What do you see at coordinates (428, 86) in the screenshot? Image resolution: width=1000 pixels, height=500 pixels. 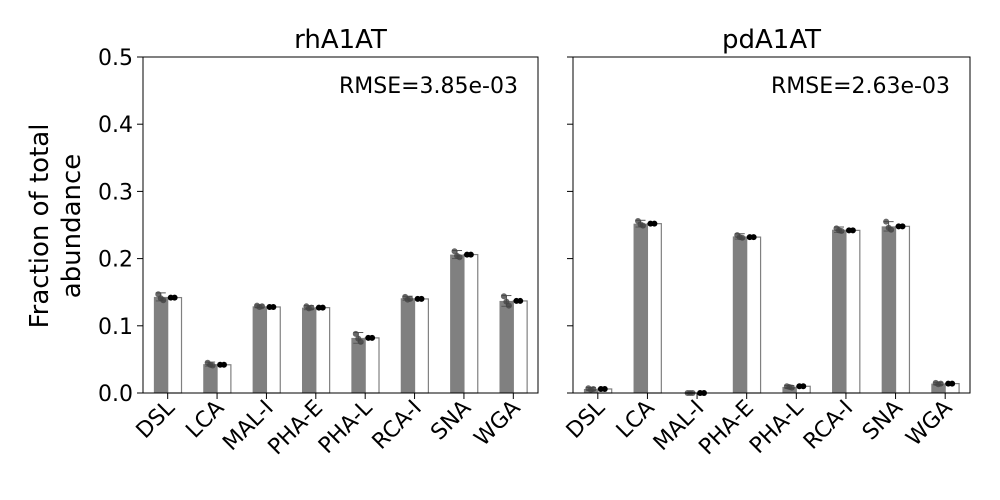 I see `rmse-annotation: RMSE=3.85e-03` at bounding box center [428, 86].